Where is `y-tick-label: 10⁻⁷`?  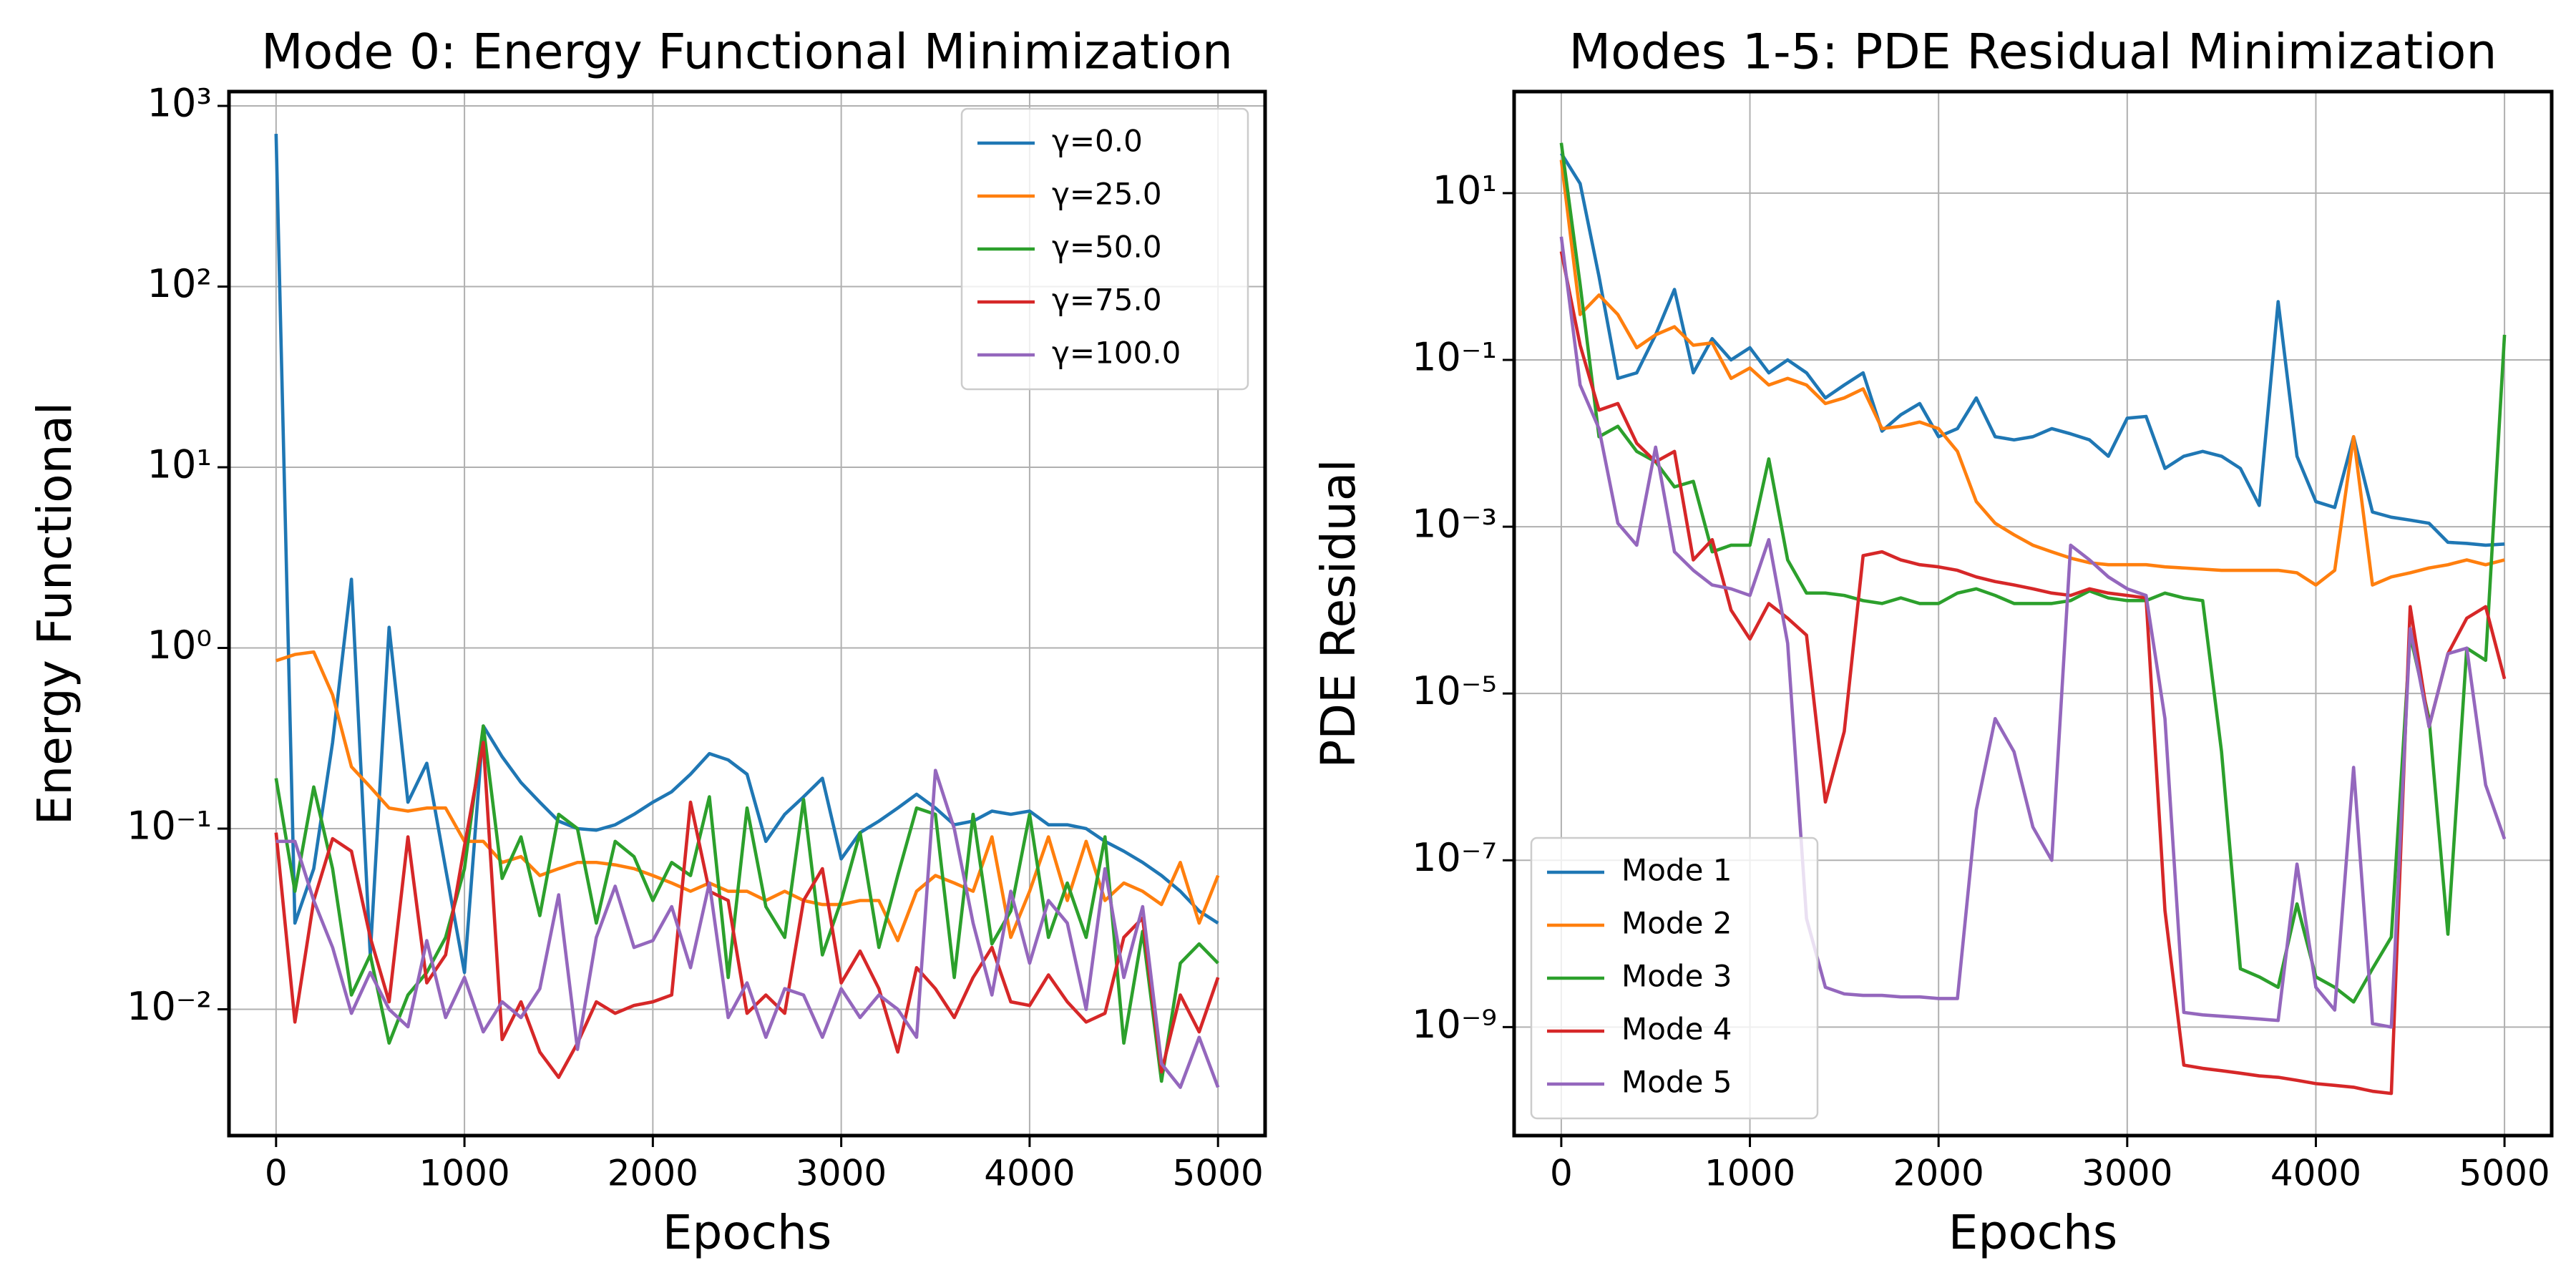 y-tick-label: 10⁻⁷ is located at coordinates (1454, 858).